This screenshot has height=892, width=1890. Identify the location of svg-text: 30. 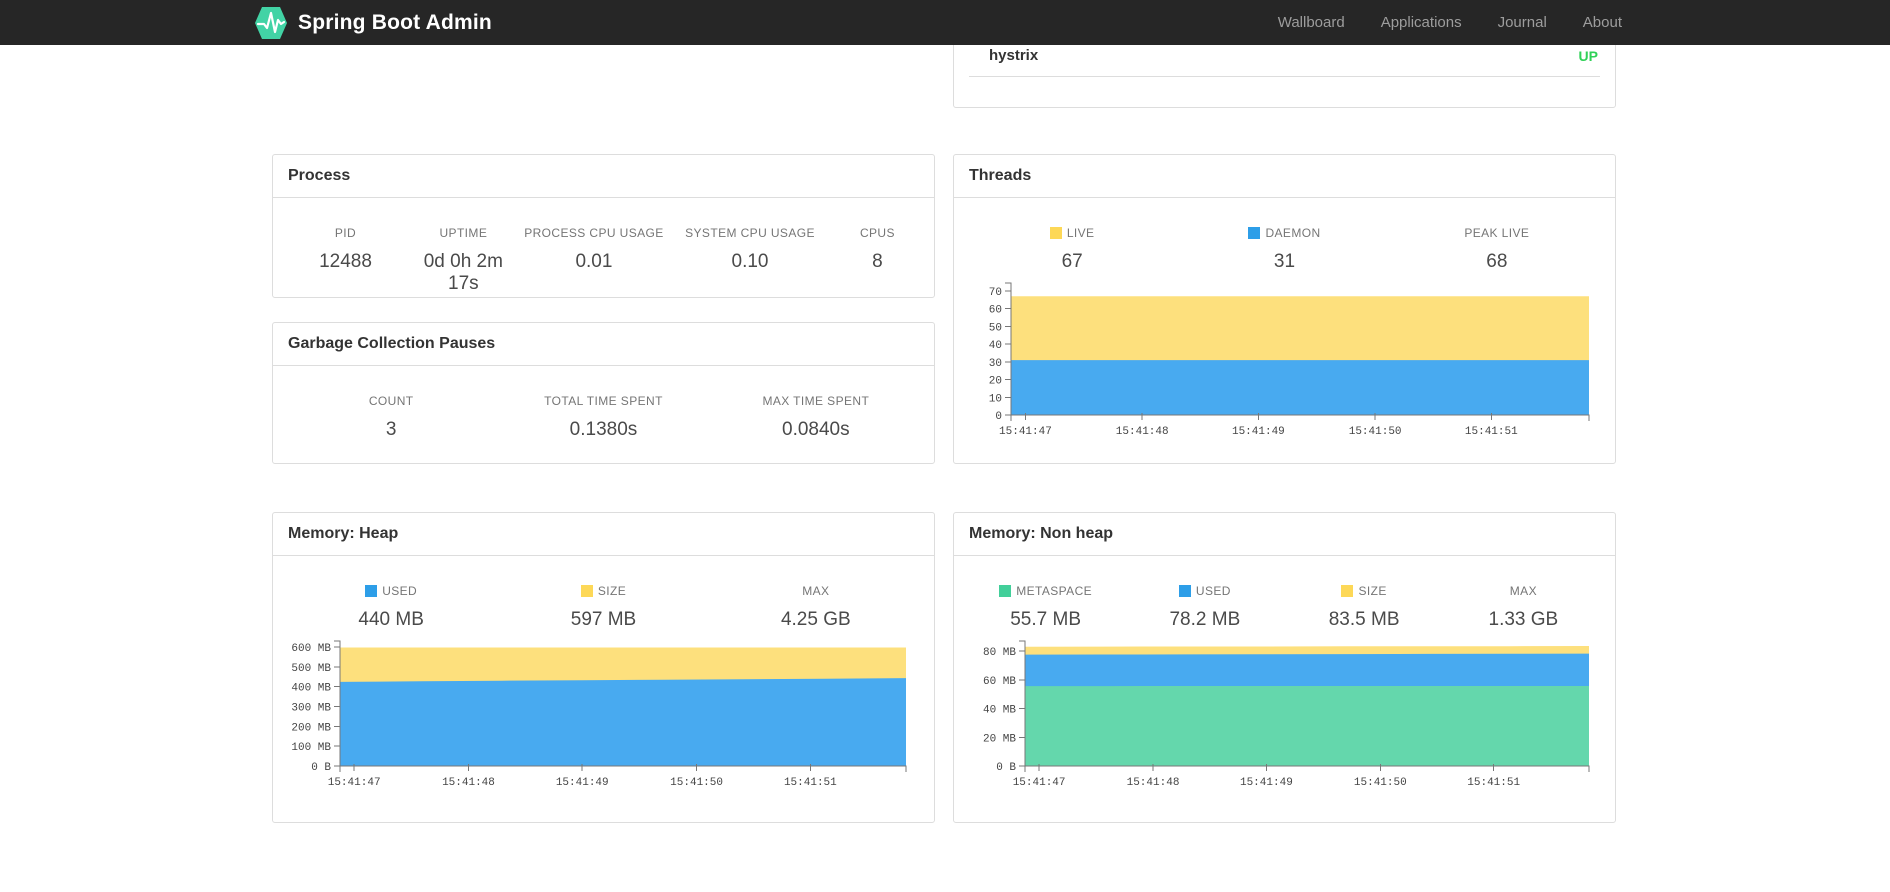
(995, 364).